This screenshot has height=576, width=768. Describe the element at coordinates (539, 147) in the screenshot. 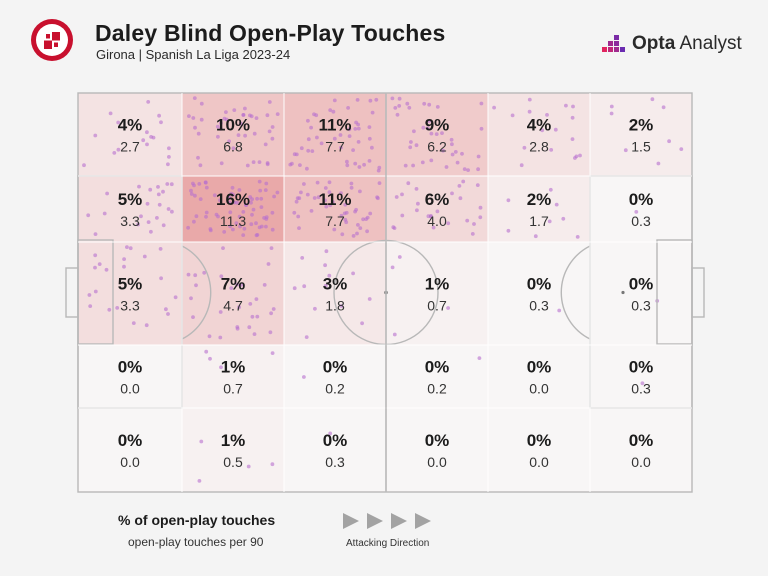

I see `cell-per90-label: 2.8` at that location.